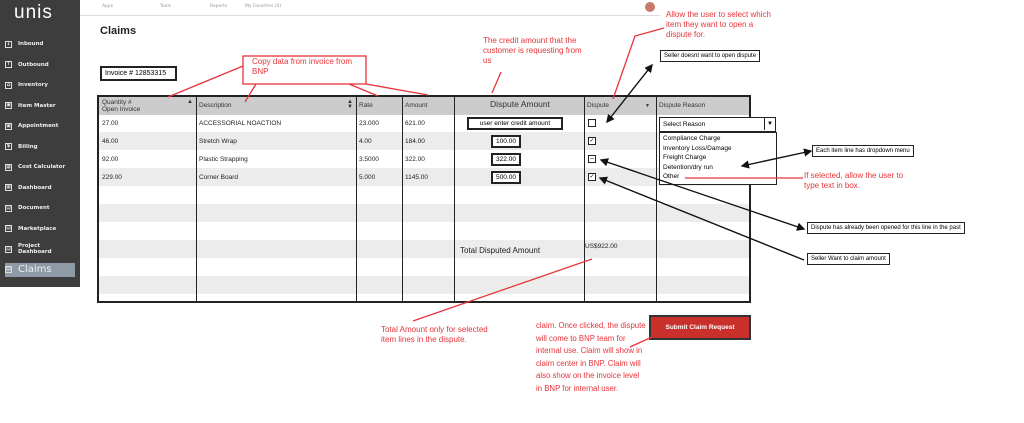  I want to click on sidebar-item-claims: ▤ Claims, so click(40, 269).